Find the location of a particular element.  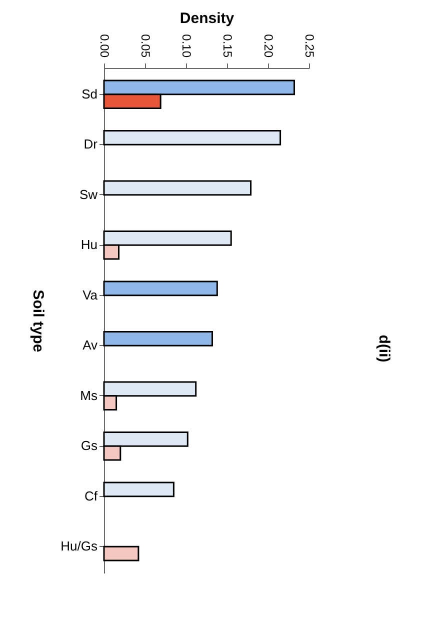

x-tick-label: 0.00 is located at coordinates (105, 46).